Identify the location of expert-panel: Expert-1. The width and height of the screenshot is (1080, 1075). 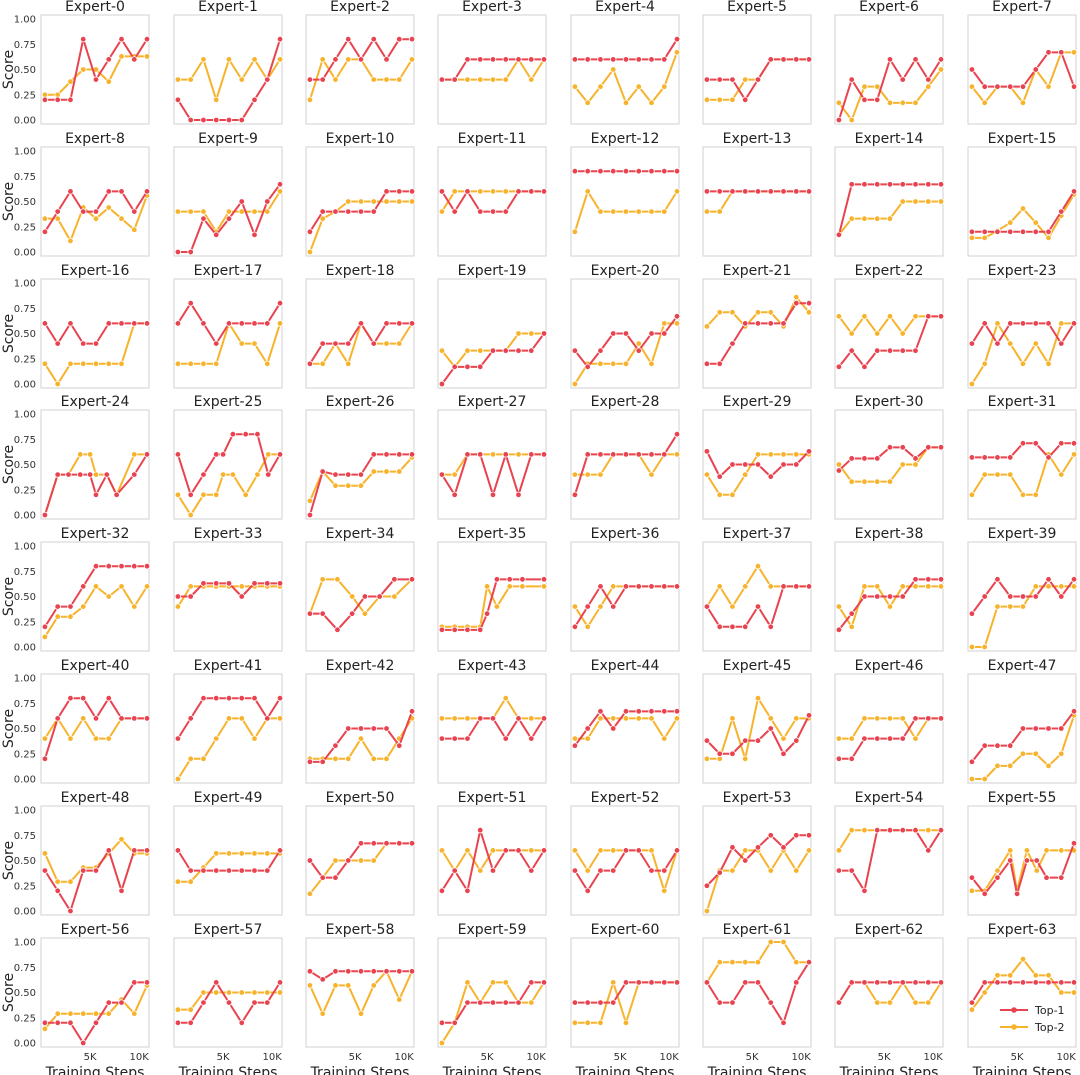
(228, 62).